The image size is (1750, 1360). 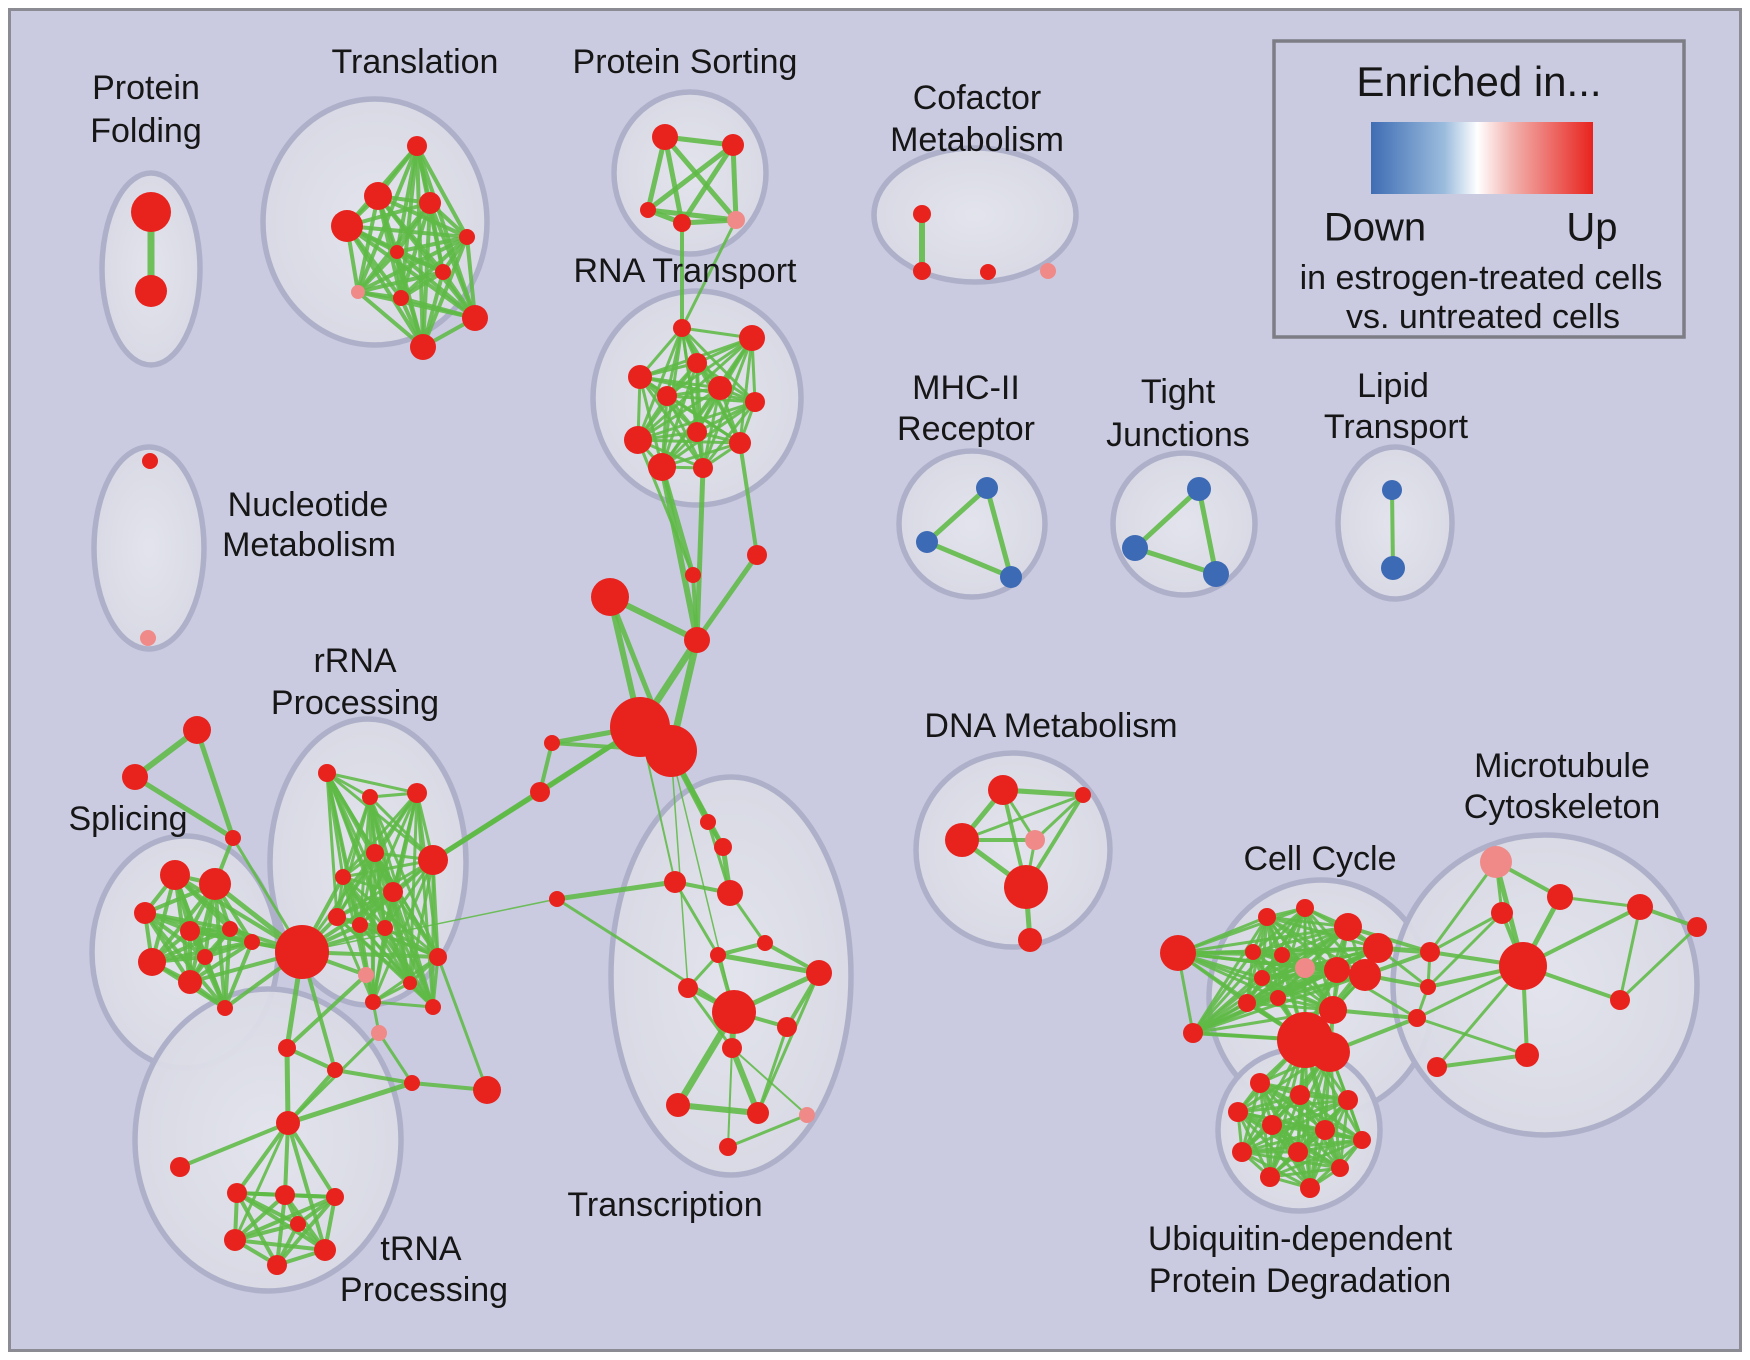 What do you see at coordinates (1300, 1239) in the screenshot?
I see `cluster-label-ubiquitin-degradation-0: Ubiquitin-dependent` at bounding box center [1300, 1239].